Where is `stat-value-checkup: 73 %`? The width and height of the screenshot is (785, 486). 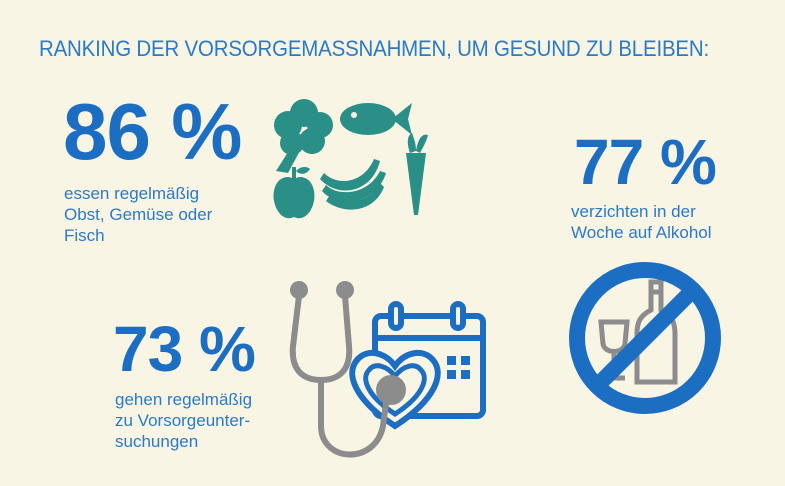
stat-value-checkup: 73 % is located at coordinates (184, 349).